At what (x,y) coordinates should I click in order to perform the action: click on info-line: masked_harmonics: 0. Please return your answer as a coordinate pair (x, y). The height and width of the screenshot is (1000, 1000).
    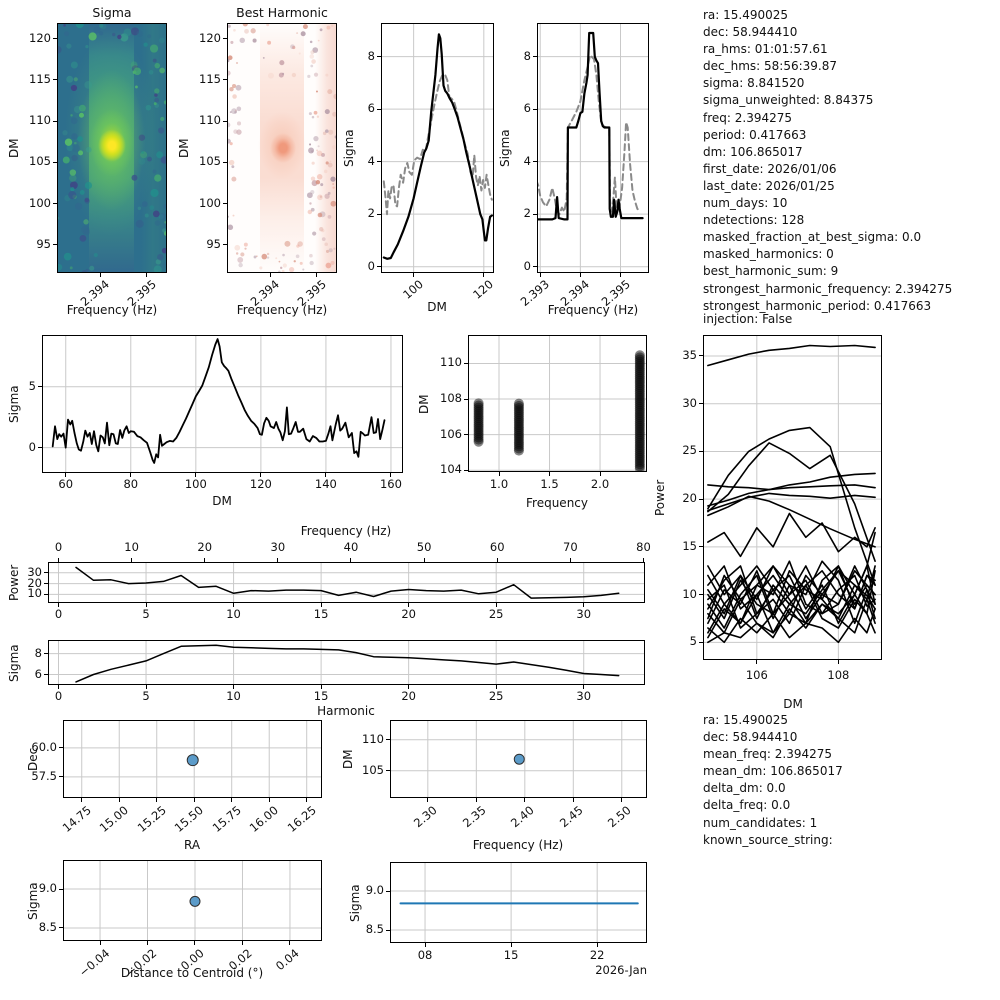
    Looking at the image, I should click on (768, 254).